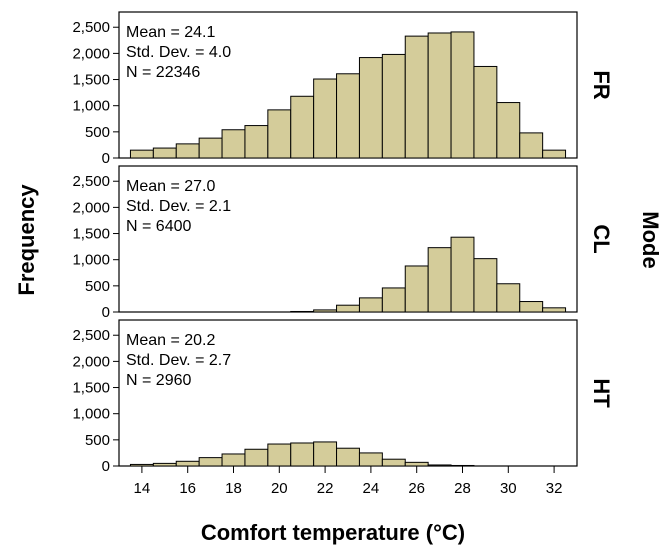 This screenshot has width=666, height=548. What do you see at coordinates (158, 226) in the screenshot?
I see `stat-line: N = 6400` at bounding box center [158, 226].